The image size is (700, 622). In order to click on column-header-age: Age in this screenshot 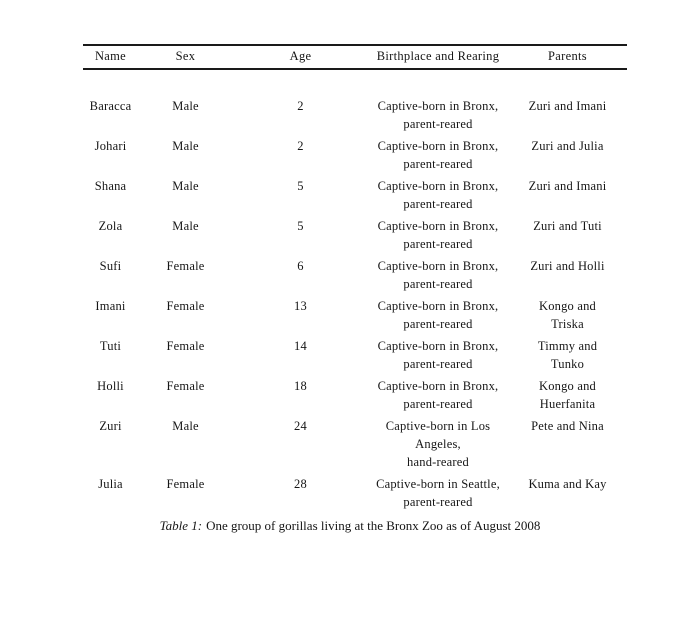, I will do `click(300, 57)`.